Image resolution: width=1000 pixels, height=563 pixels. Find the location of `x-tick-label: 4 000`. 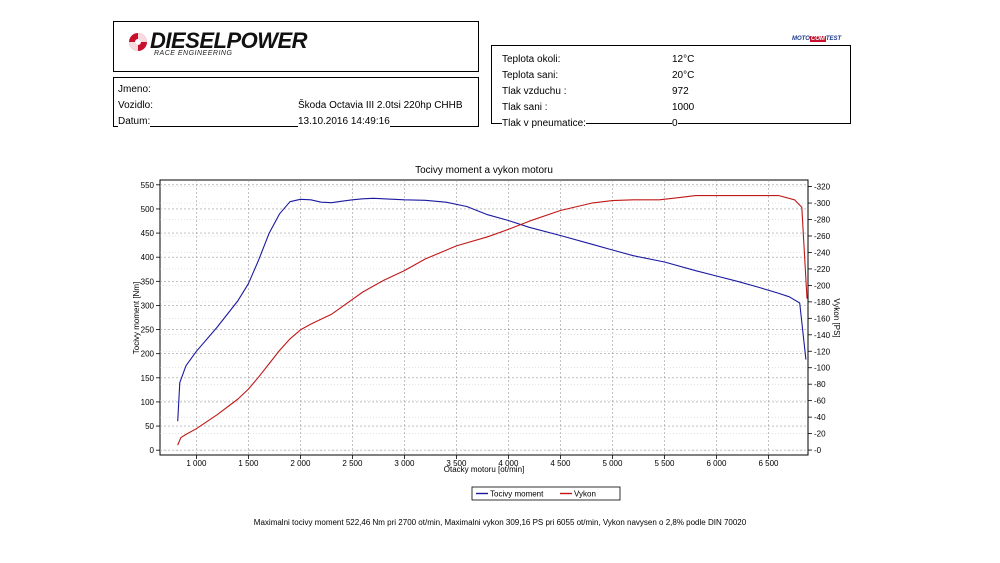

x-tick-label: 4 000 is located at coordinates (508, 463).